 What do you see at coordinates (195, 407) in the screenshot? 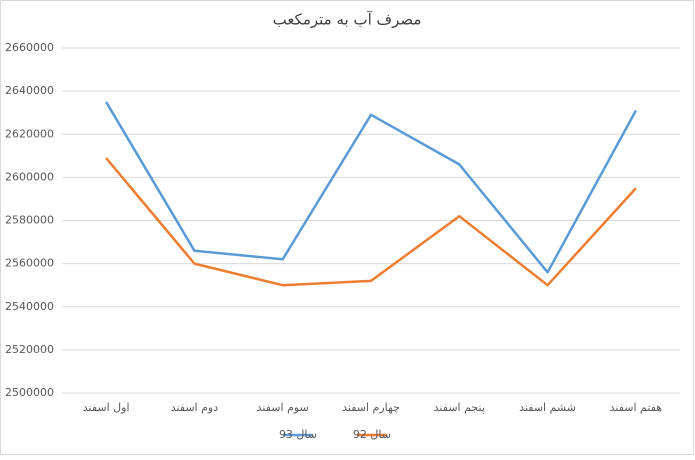
I see `x-tick-label: دوم اسفند` at bounding box center [195, 407].